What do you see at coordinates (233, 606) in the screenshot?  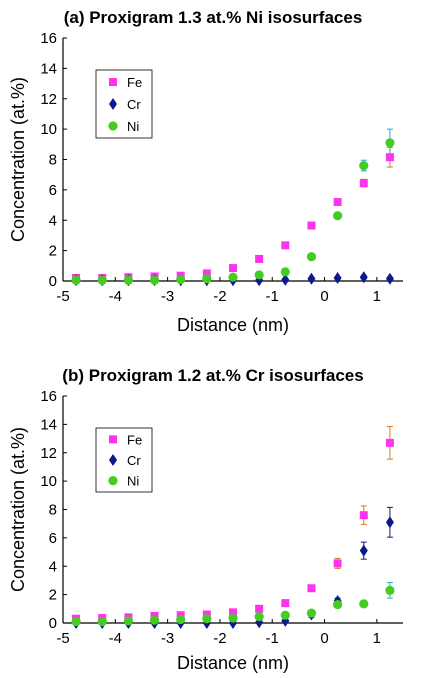 I see `series-ni` at bounding box center [233, 606].